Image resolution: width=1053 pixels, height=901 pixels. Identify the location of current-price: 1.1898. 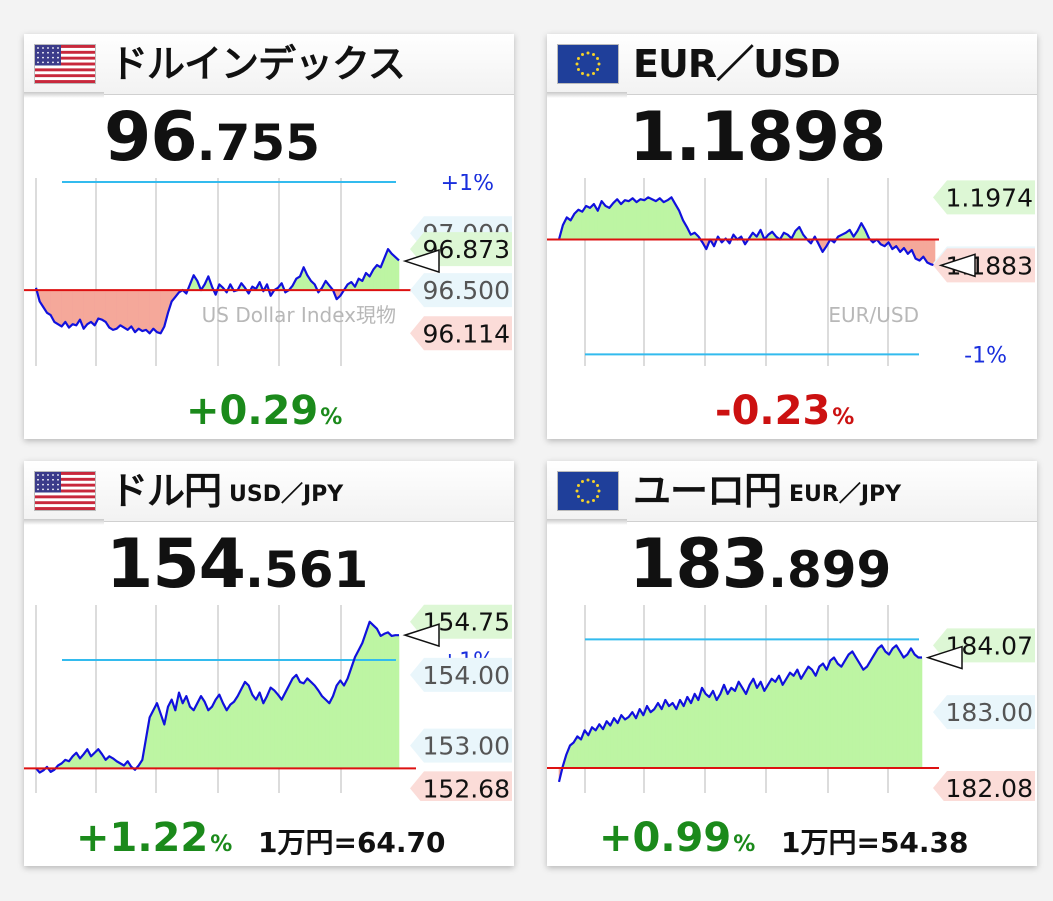
(757, 137).